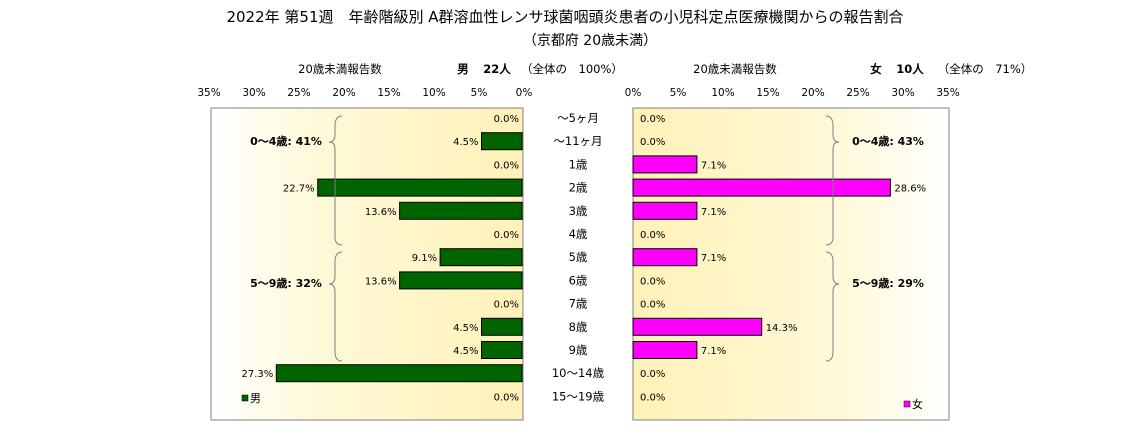 Image resolution: width=1130 pixels, height=445 pixels. I want to click on male-count: 22人, so click(497, 69).